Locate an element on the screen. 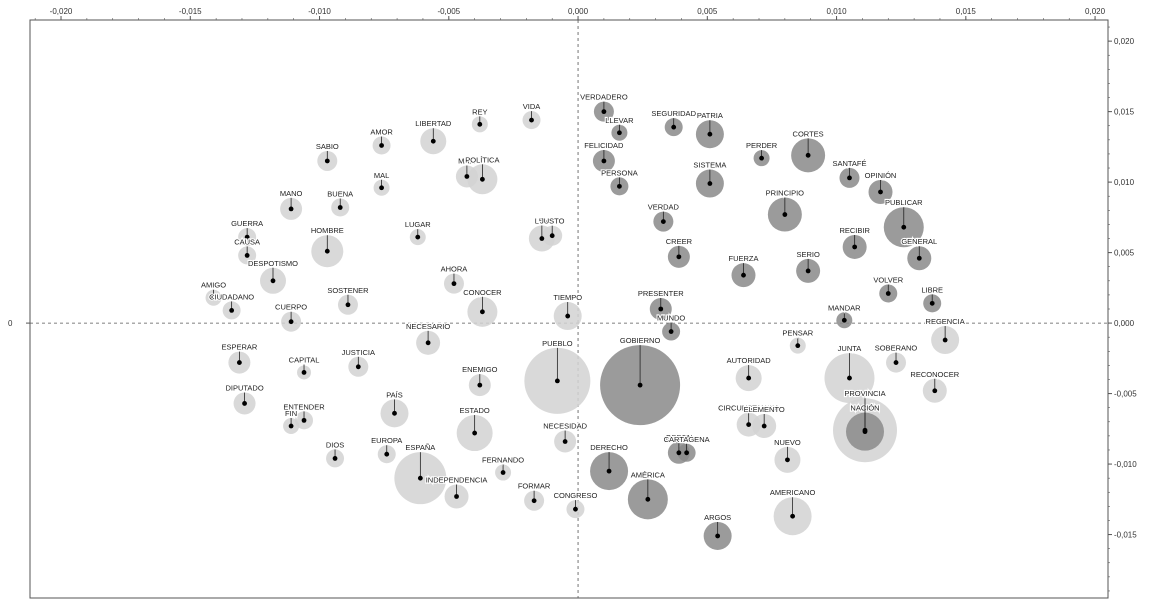 The width and height of the screenshot is (1160, 605). point-label: JUNTA is located at coordinates (850, 348).